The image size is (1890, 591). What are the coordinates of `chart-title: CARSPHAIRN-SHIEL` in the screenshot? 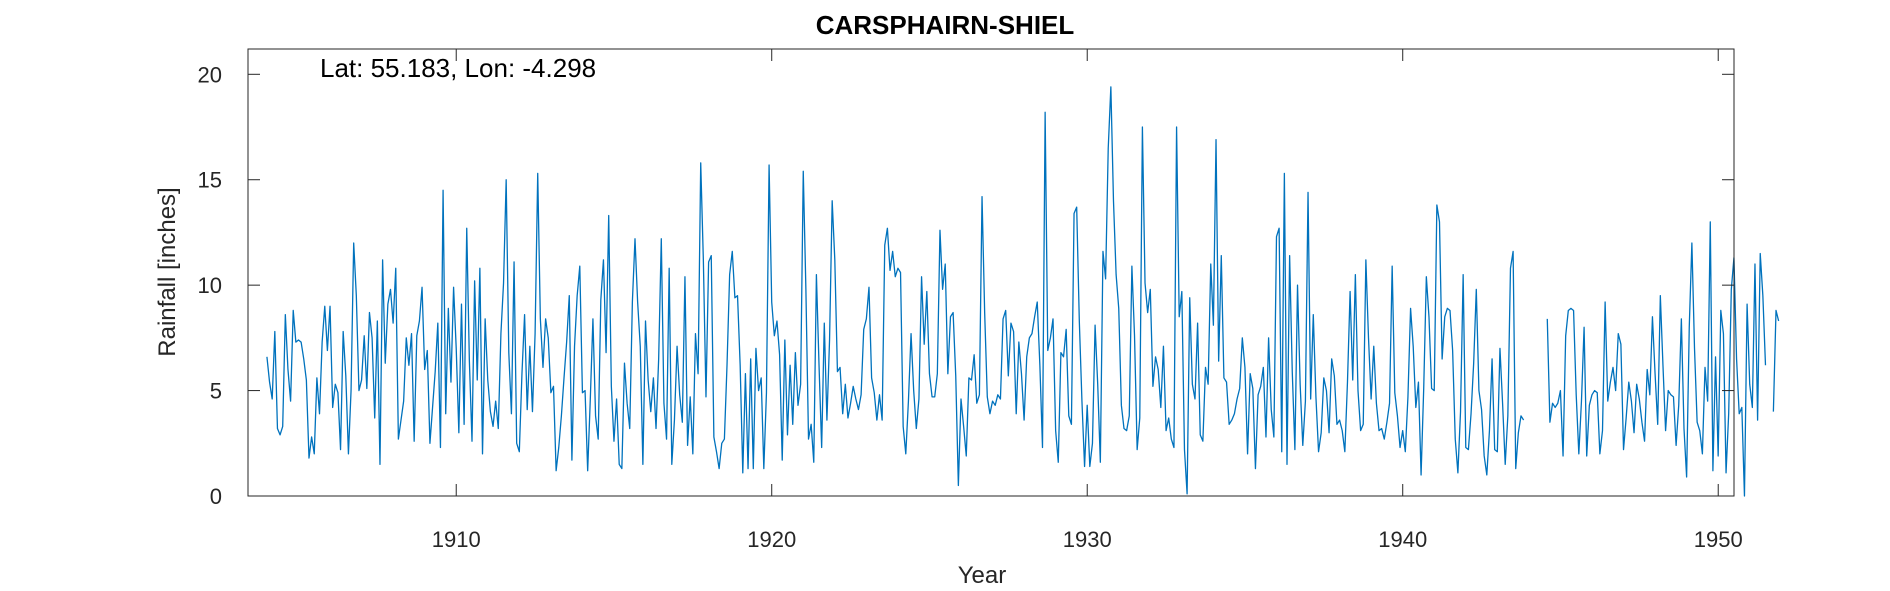 It's located at (945, 25).